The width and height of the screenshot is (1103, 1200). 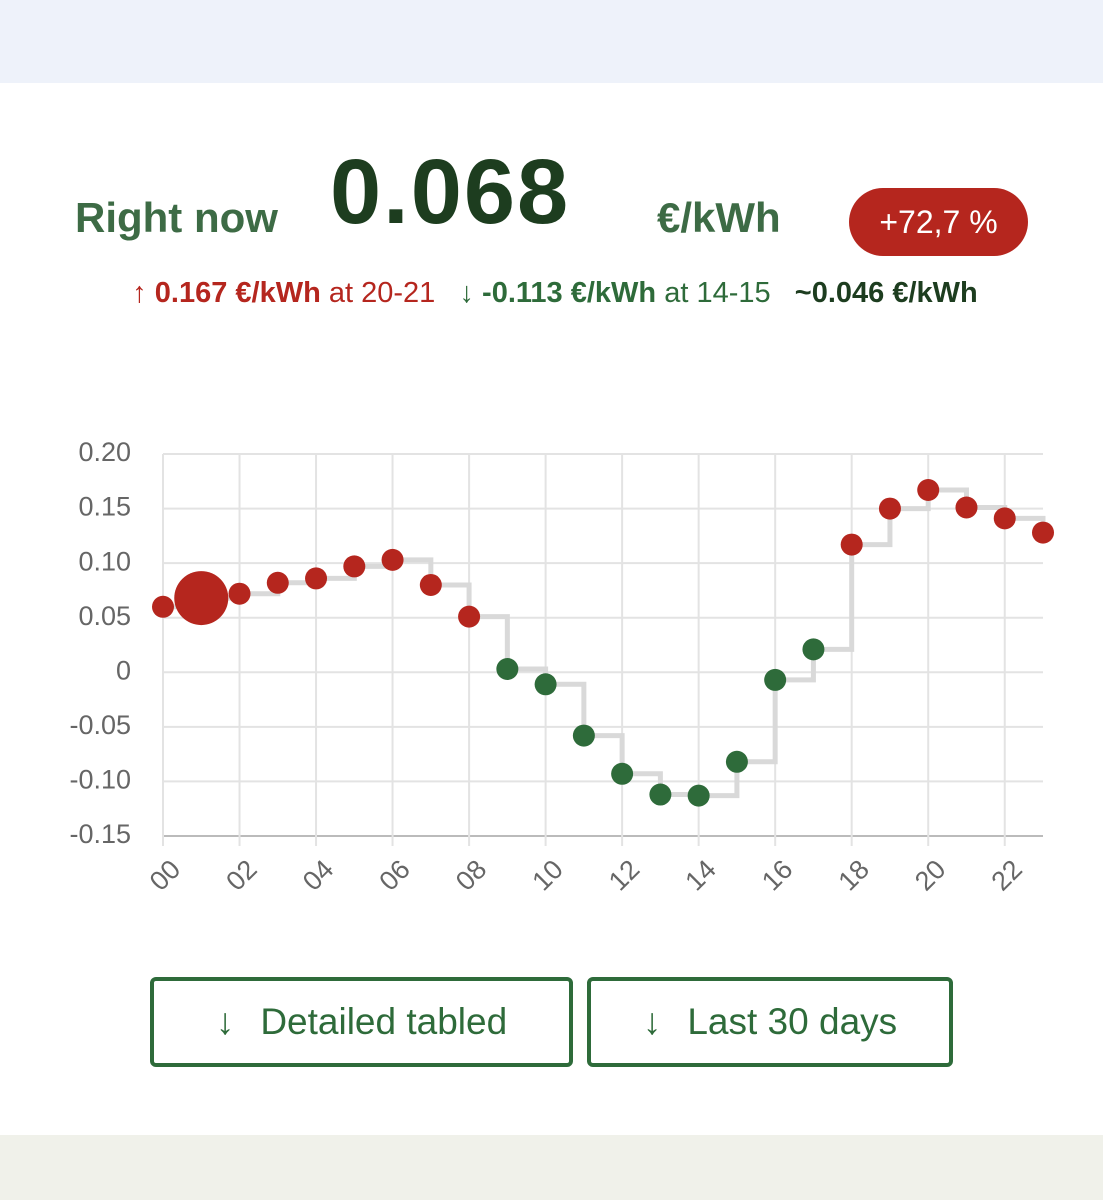 What do you see at coordinates (466, 293) in the screenshot?
I see `min-arrow: ↓` at bounding box center [466, 293].